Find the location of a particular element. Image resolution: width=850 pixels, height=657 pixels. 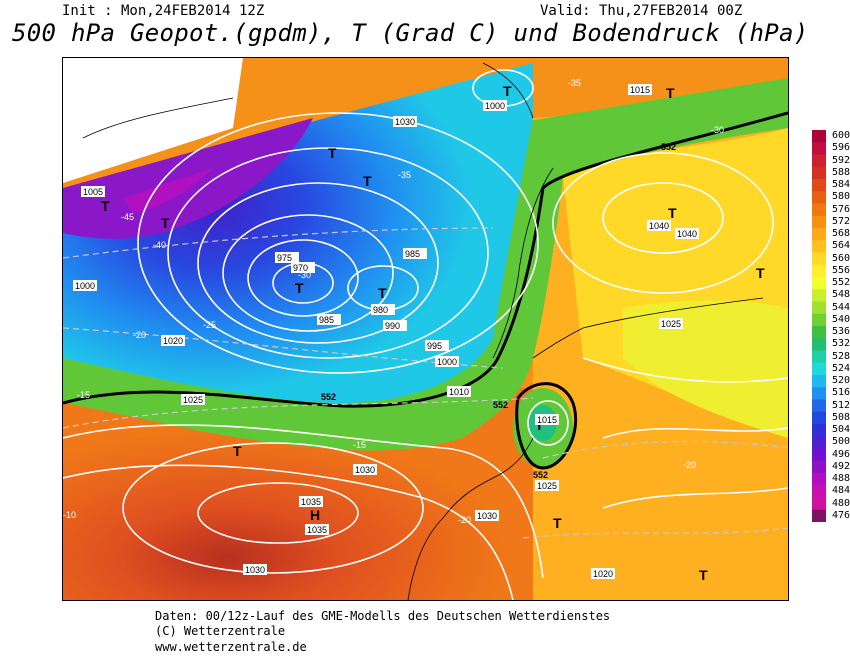

svg-text: 1005 is located at coordinates (93, 192).